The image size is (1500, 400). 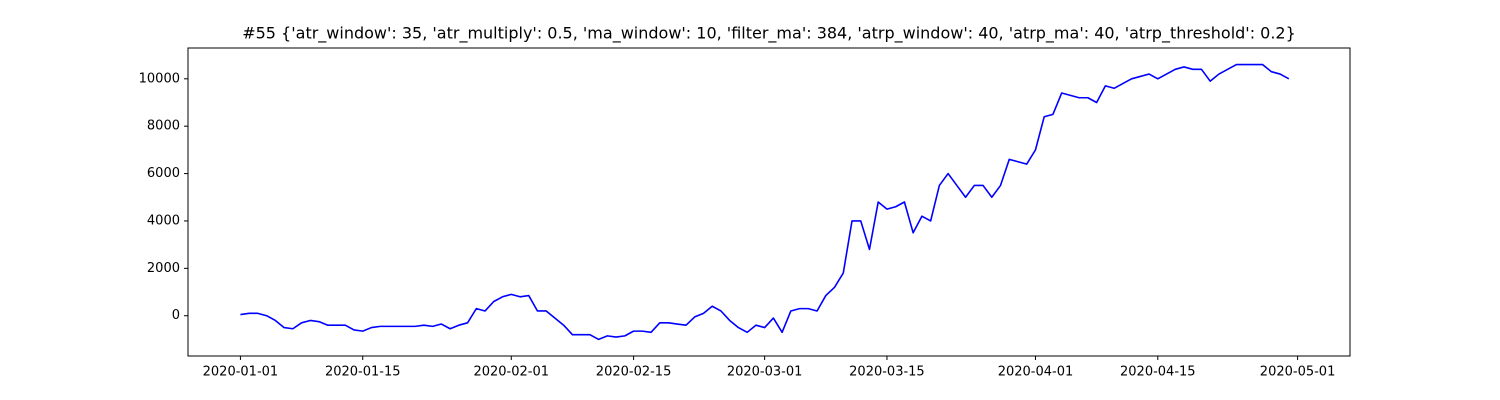 What do you see at coordinates (1298, 372) in the screenshot?
I see `x-tick-label: 2020-05-01` at bounding box center [1298, 372].